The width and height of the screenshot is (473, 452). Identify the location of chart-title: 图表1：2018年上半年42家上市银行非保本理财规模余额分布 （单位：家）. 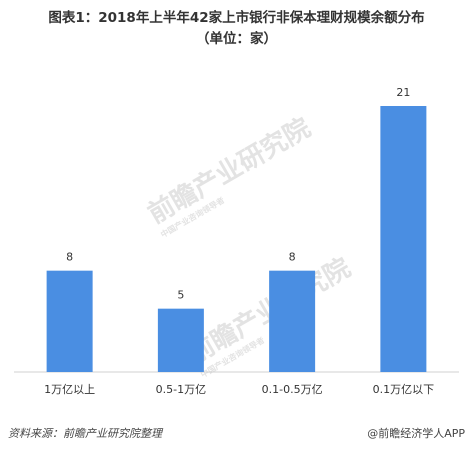
(236, 29).